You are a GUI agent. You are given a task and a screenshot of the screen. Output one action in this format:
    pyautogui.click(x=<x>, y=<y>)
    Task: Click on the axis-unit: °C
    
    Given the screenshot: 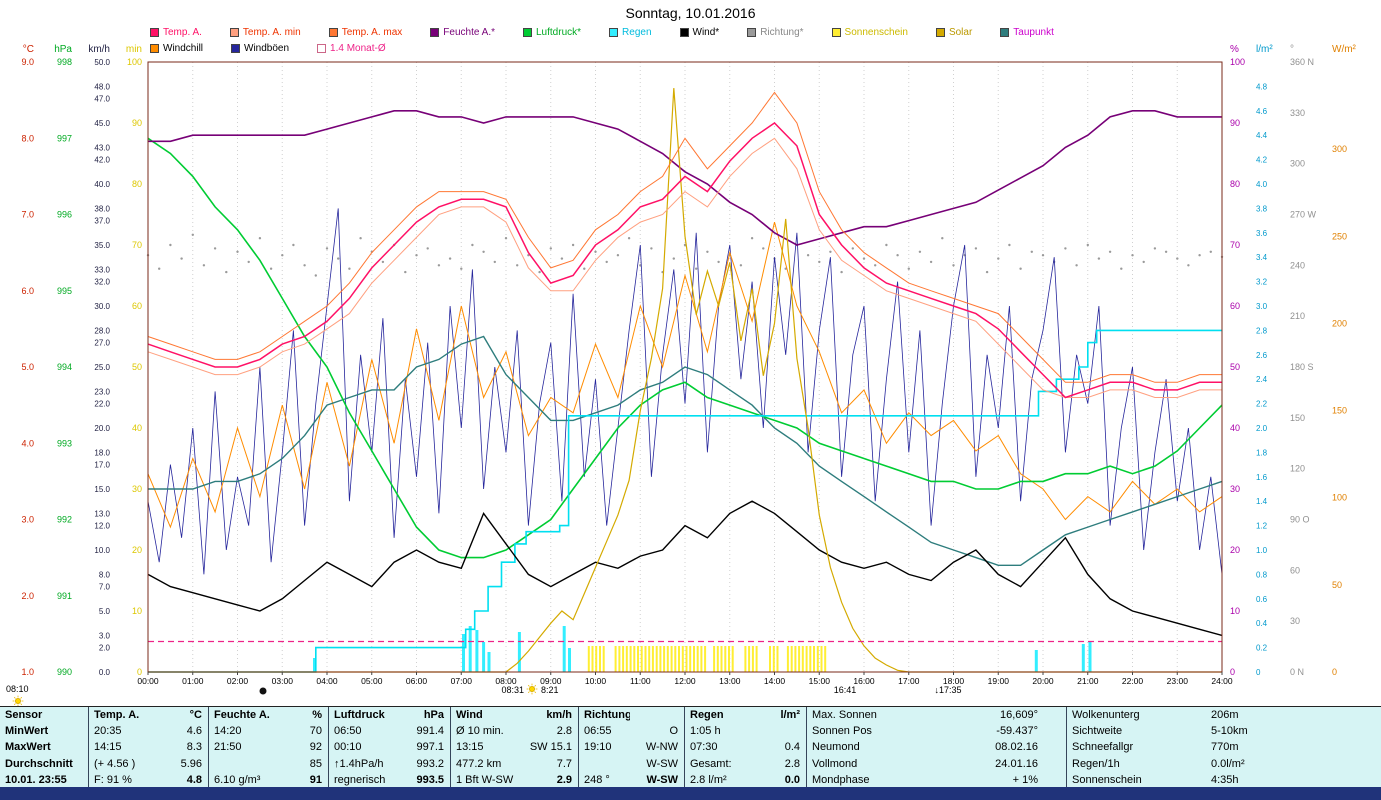 What is the action you would take?
    pyautogui.click(x=28, y=49)
    